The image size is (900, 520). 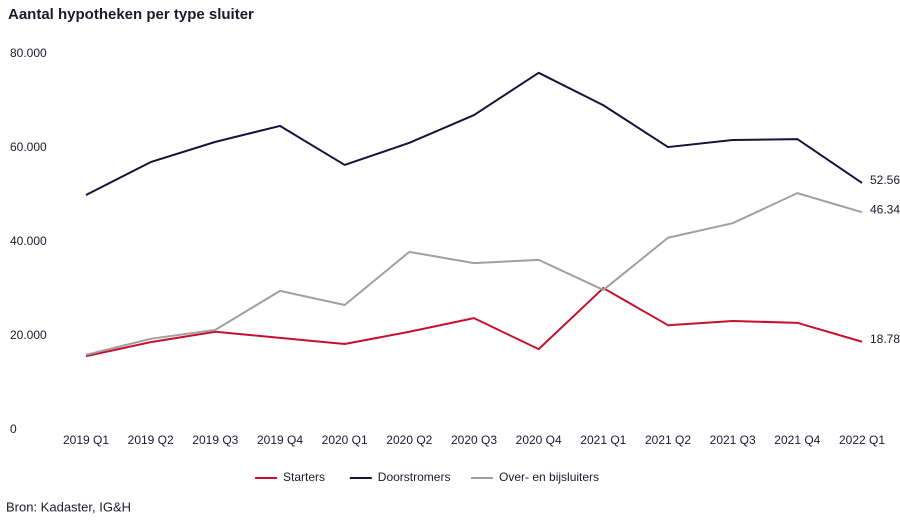 I want to click on x-tick-label: 2020 Q2, so click(x=409, y=440).